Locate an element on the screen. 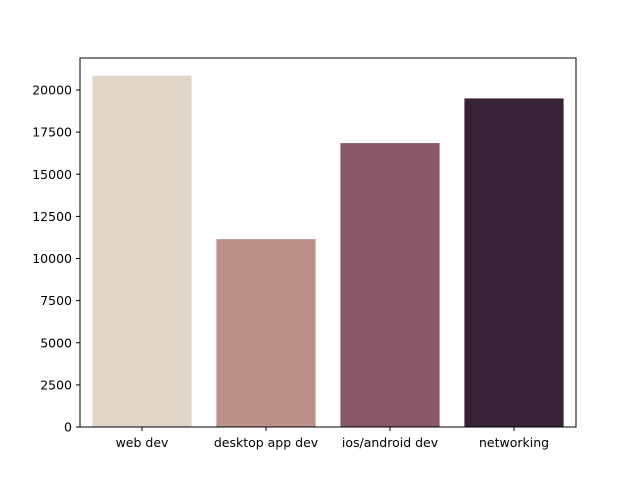 This screenshot has height=480, width=640. y-tick-label-1: 2500 is located at coordinates (56, 384).